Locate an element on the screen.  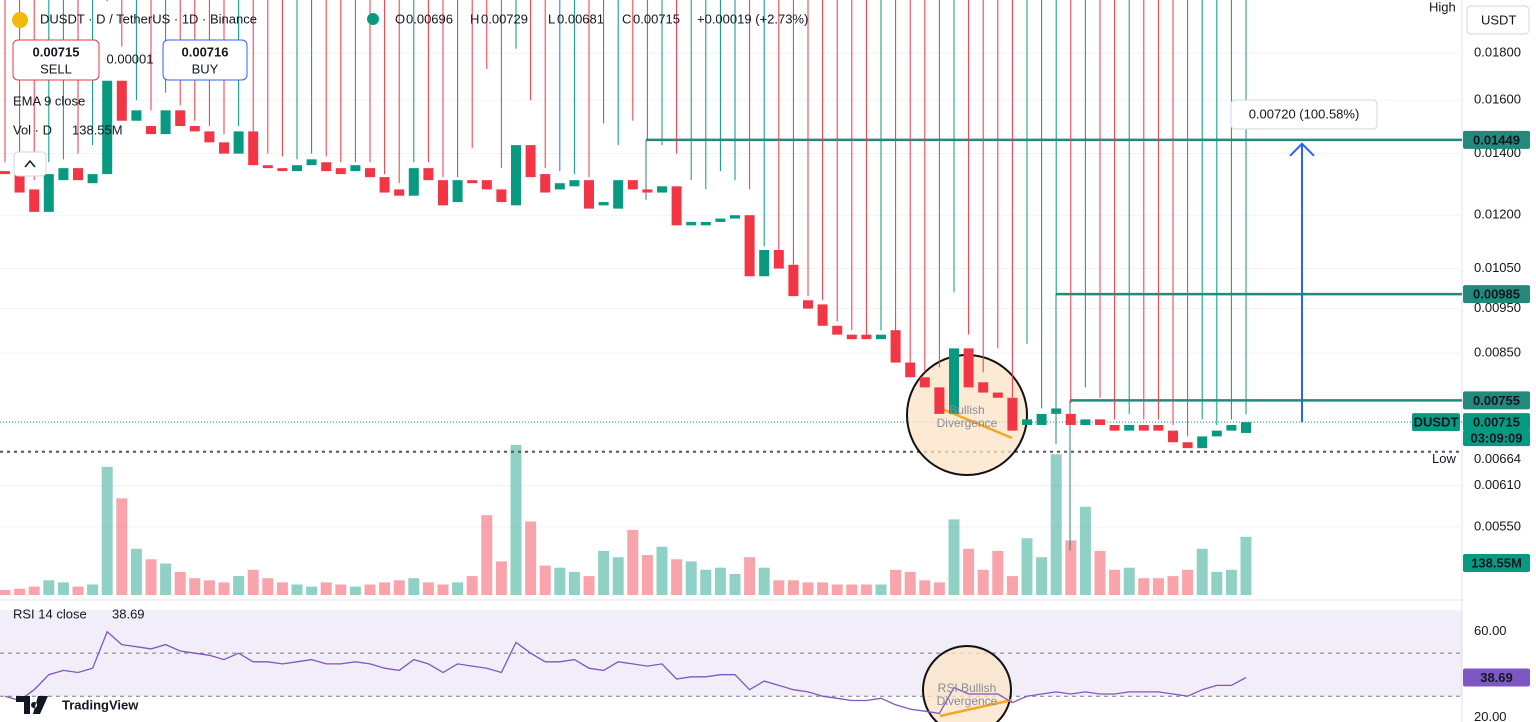
y-tick-label: 0.01200 is located at coordinates (1497, 214).